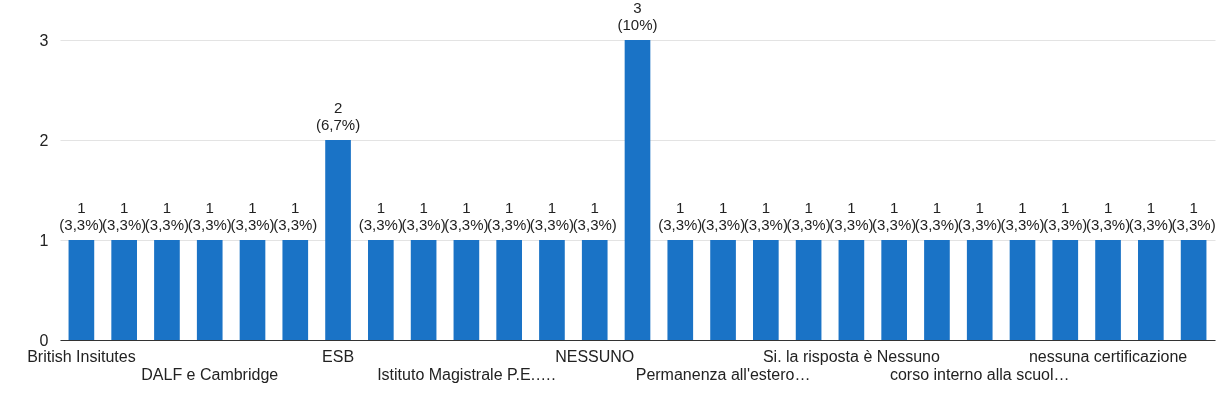  What do you see at coordinates (595, 356) in the screenshot?
I see `x-tick-label: NESSUNO` at bounding box center [595, 356].